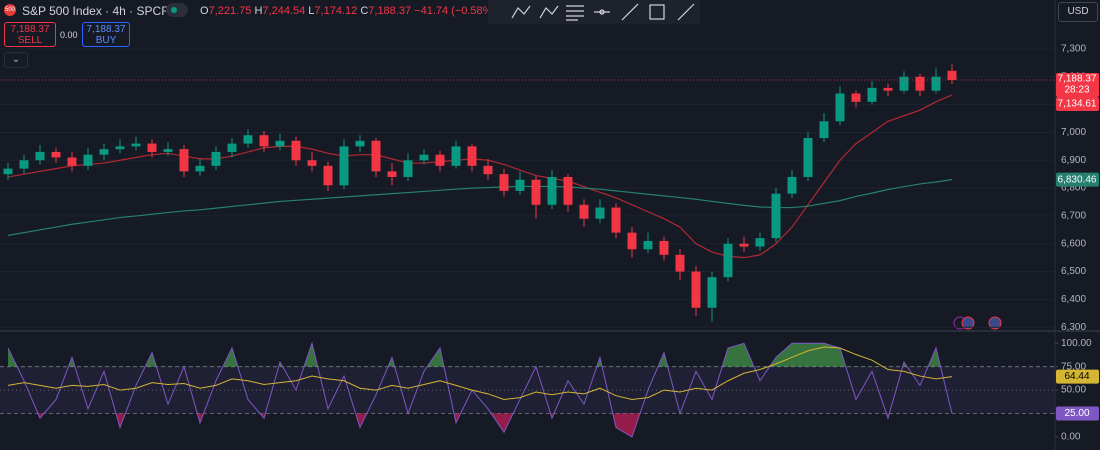 The width and height of the screenshot is (1100, 450). What do you see at coordinates (1078, 12) in the screenshot?
I see `currency-selector: USD` at bounding box center [1078, 12].